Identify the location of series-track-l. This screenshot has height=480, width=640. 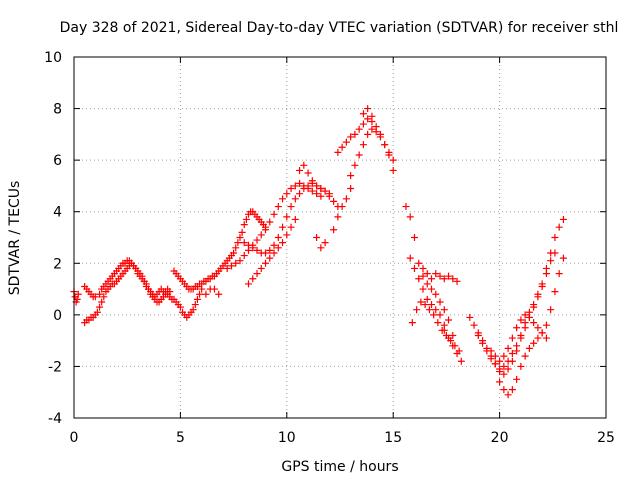
(342, 209).